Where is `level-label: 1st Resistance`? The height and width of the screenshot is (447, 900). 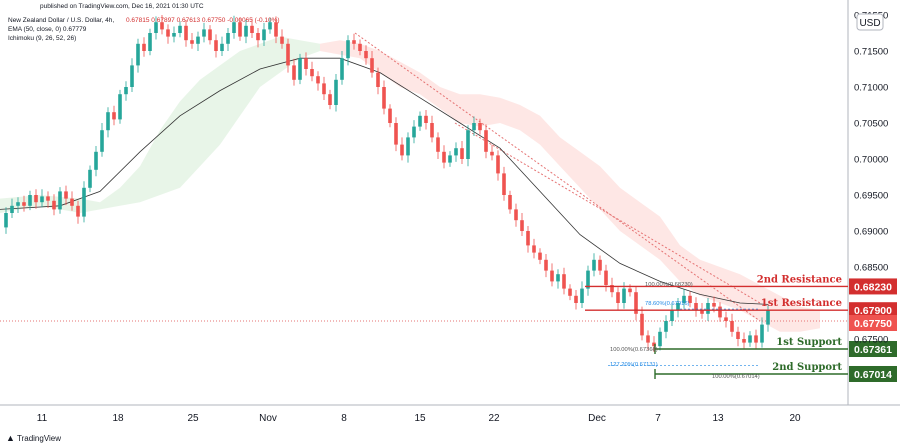 level-label: 1st Resistance is located at coordinates (801, 303).